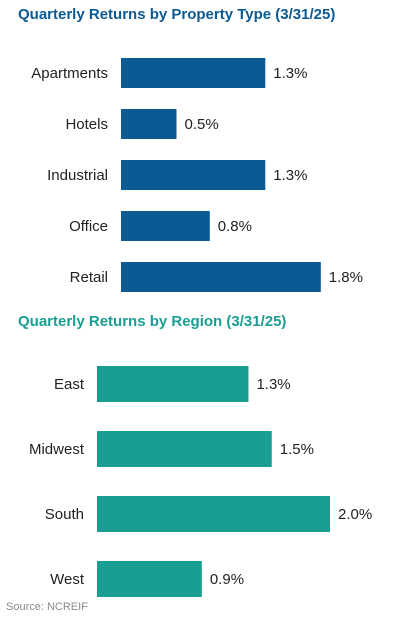 The image size is (400, 619). I want to click on bar-east, so click(173, 384).